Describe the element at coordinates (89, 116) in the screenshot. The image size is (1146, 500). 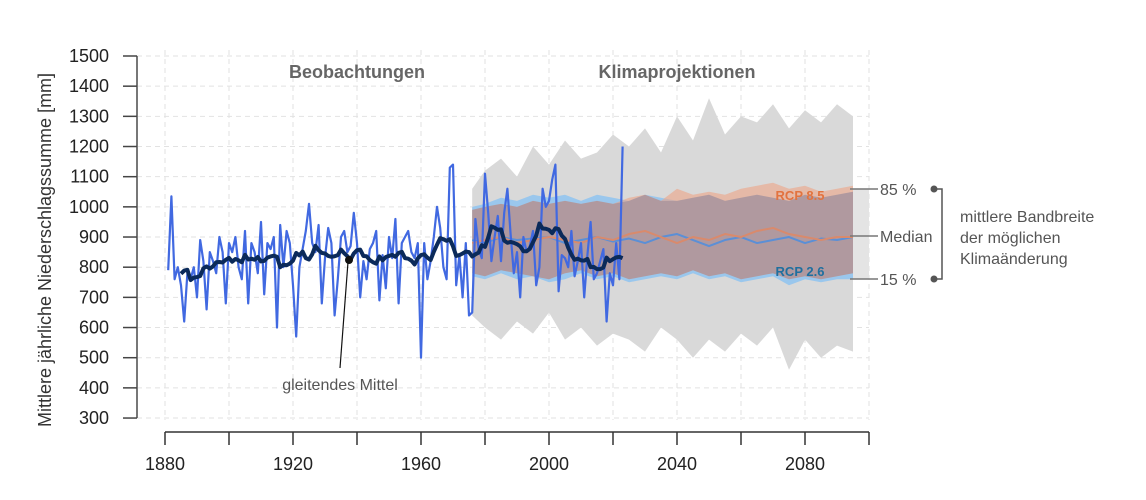
I see `y-tick-label: 1300` at that location.